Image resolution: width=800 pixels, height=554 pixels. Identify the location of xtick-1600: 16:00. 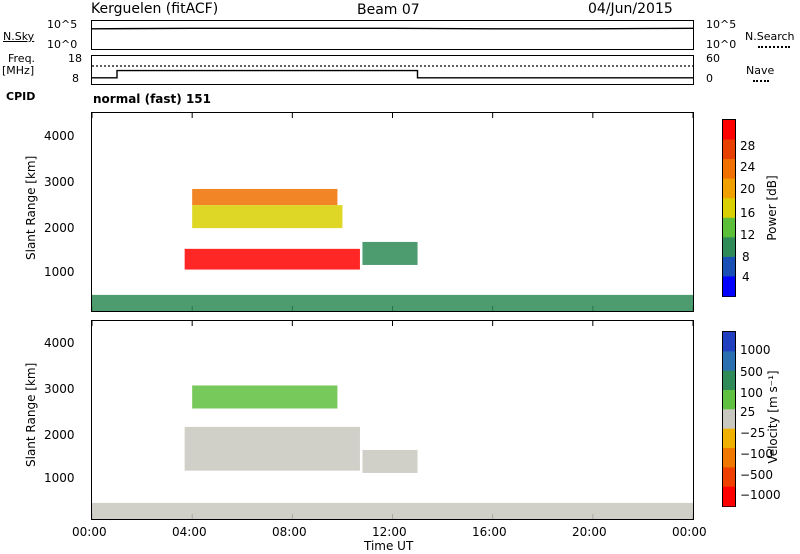
(489, 532).